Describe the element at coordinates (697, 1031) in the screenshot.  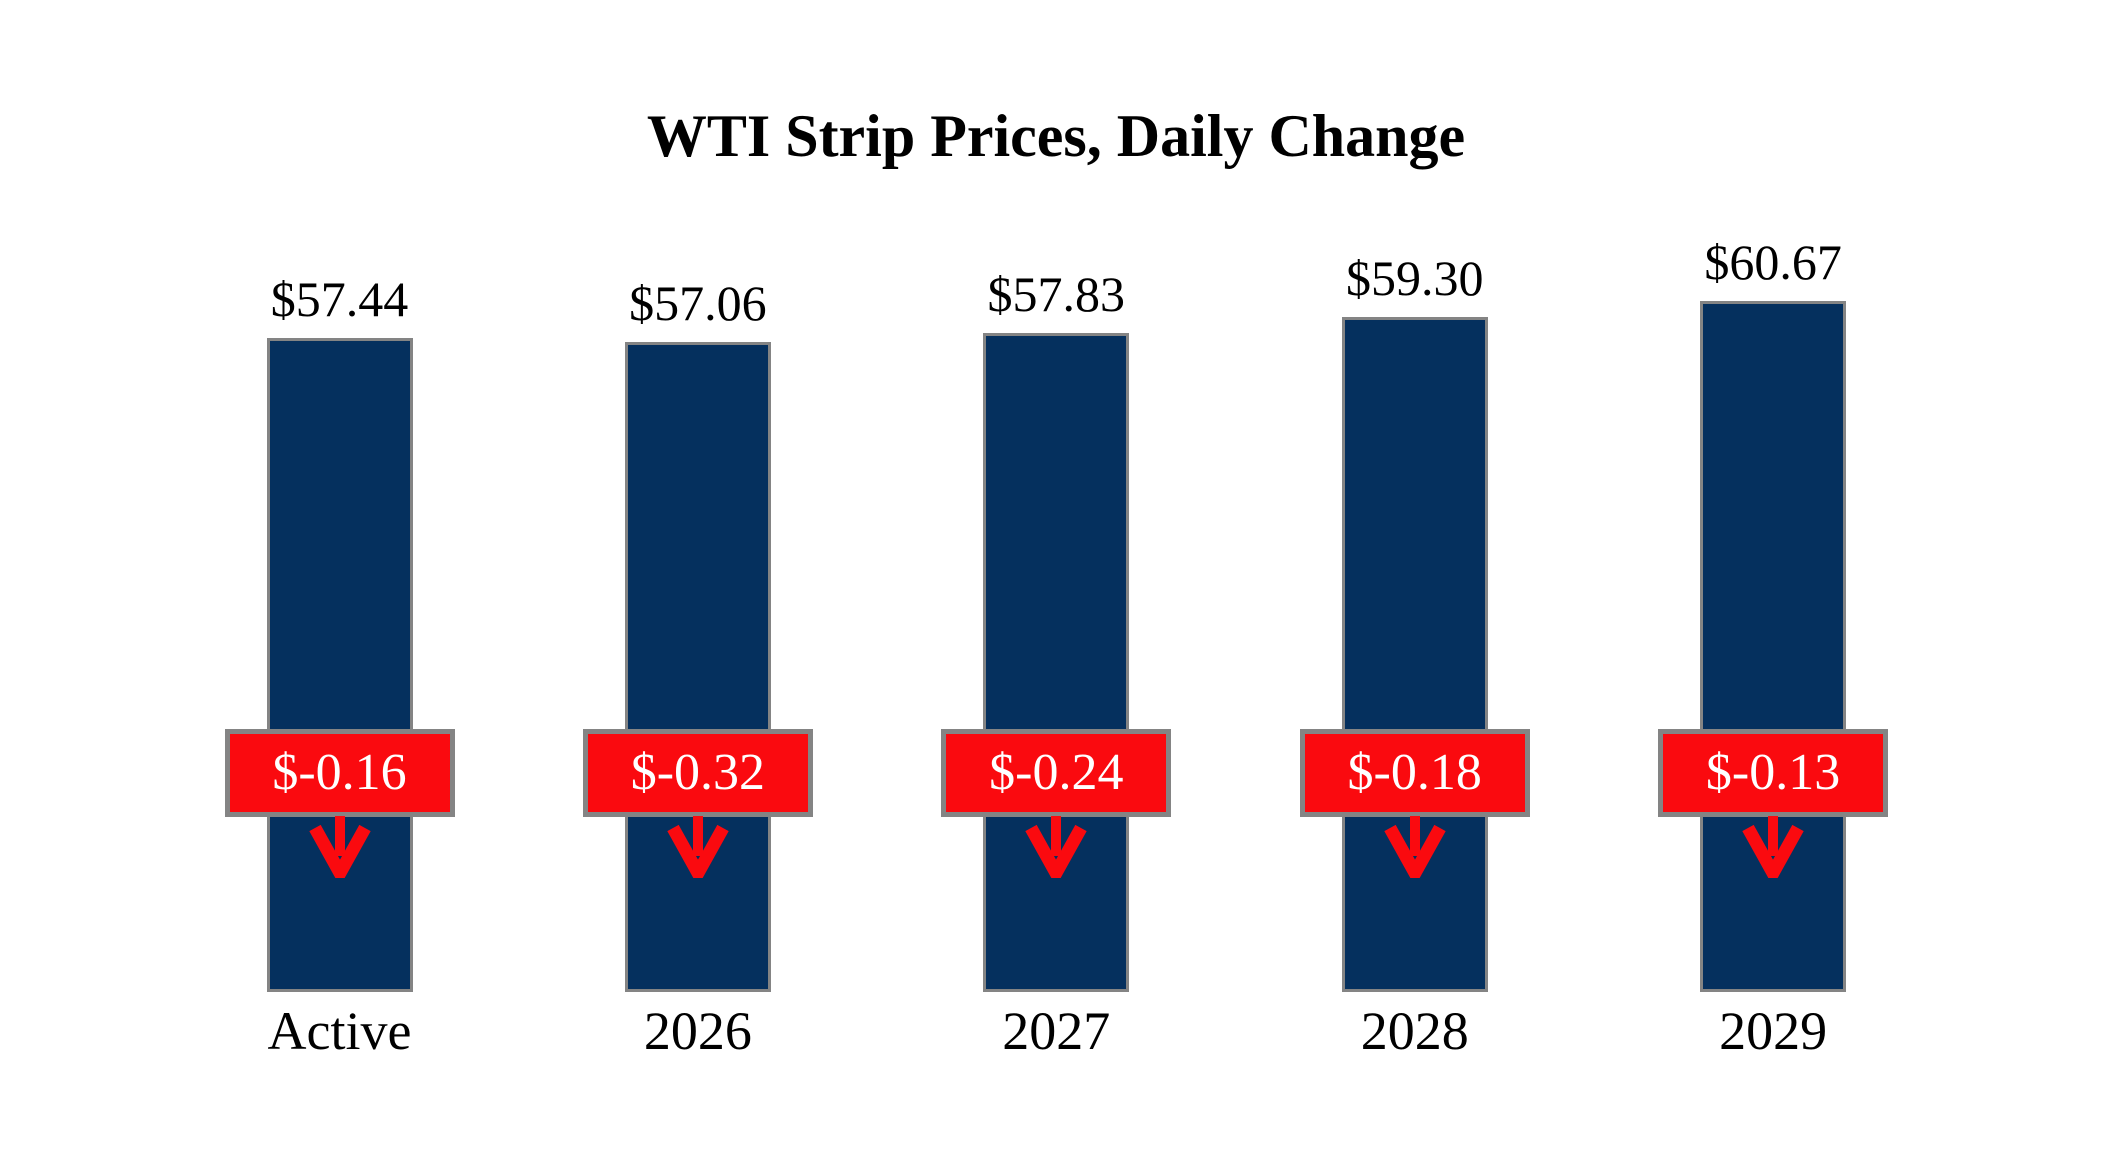
I see `category-label: 2026` at that location.